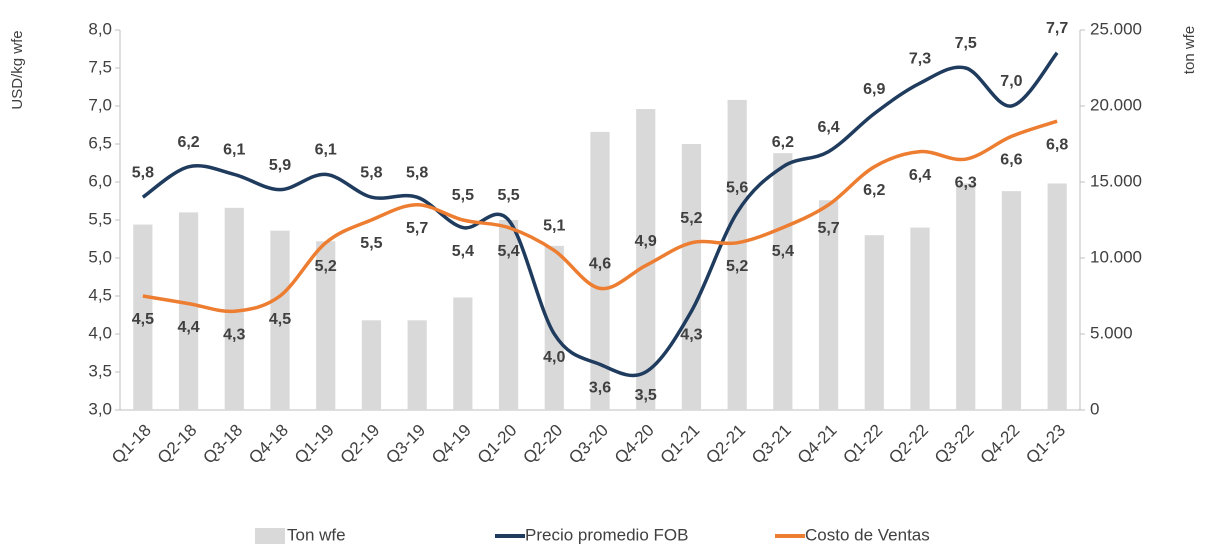 Image resolution: width=1207 pixels, height=547 pixels. What do you see at coordinates (100, 370) in the screenshot?
I see `y-tick-label: 3,5` at bounding box center [100, 370].